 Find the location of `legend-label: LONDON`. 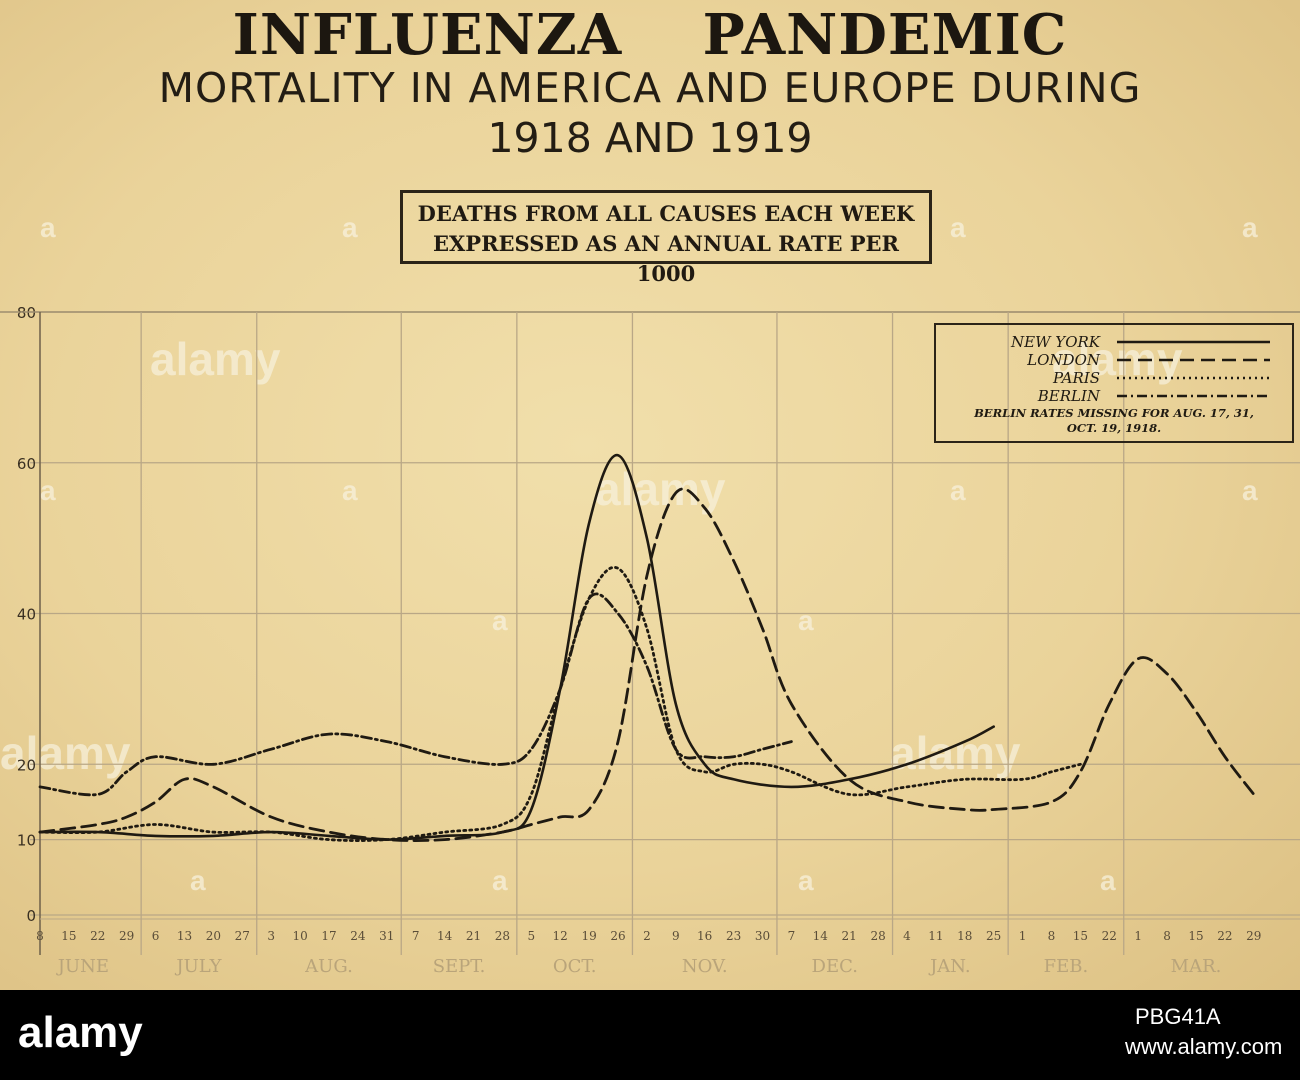

legend-label: LONDON is located at coordinates (1063, 360).